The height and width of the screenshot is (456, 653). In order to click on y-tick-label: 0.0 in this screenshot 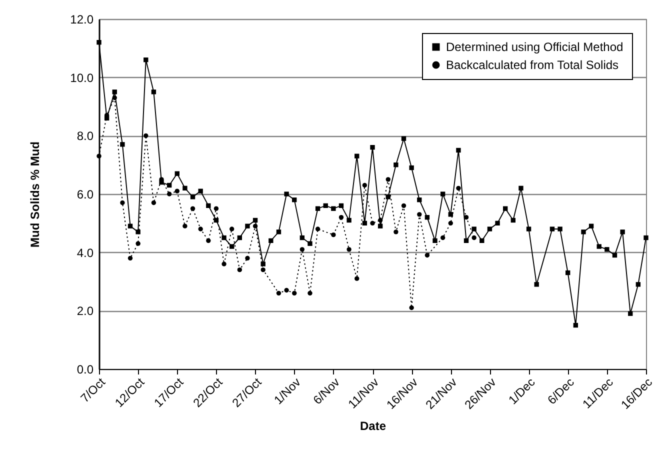, I will do `click(85, 369)`.